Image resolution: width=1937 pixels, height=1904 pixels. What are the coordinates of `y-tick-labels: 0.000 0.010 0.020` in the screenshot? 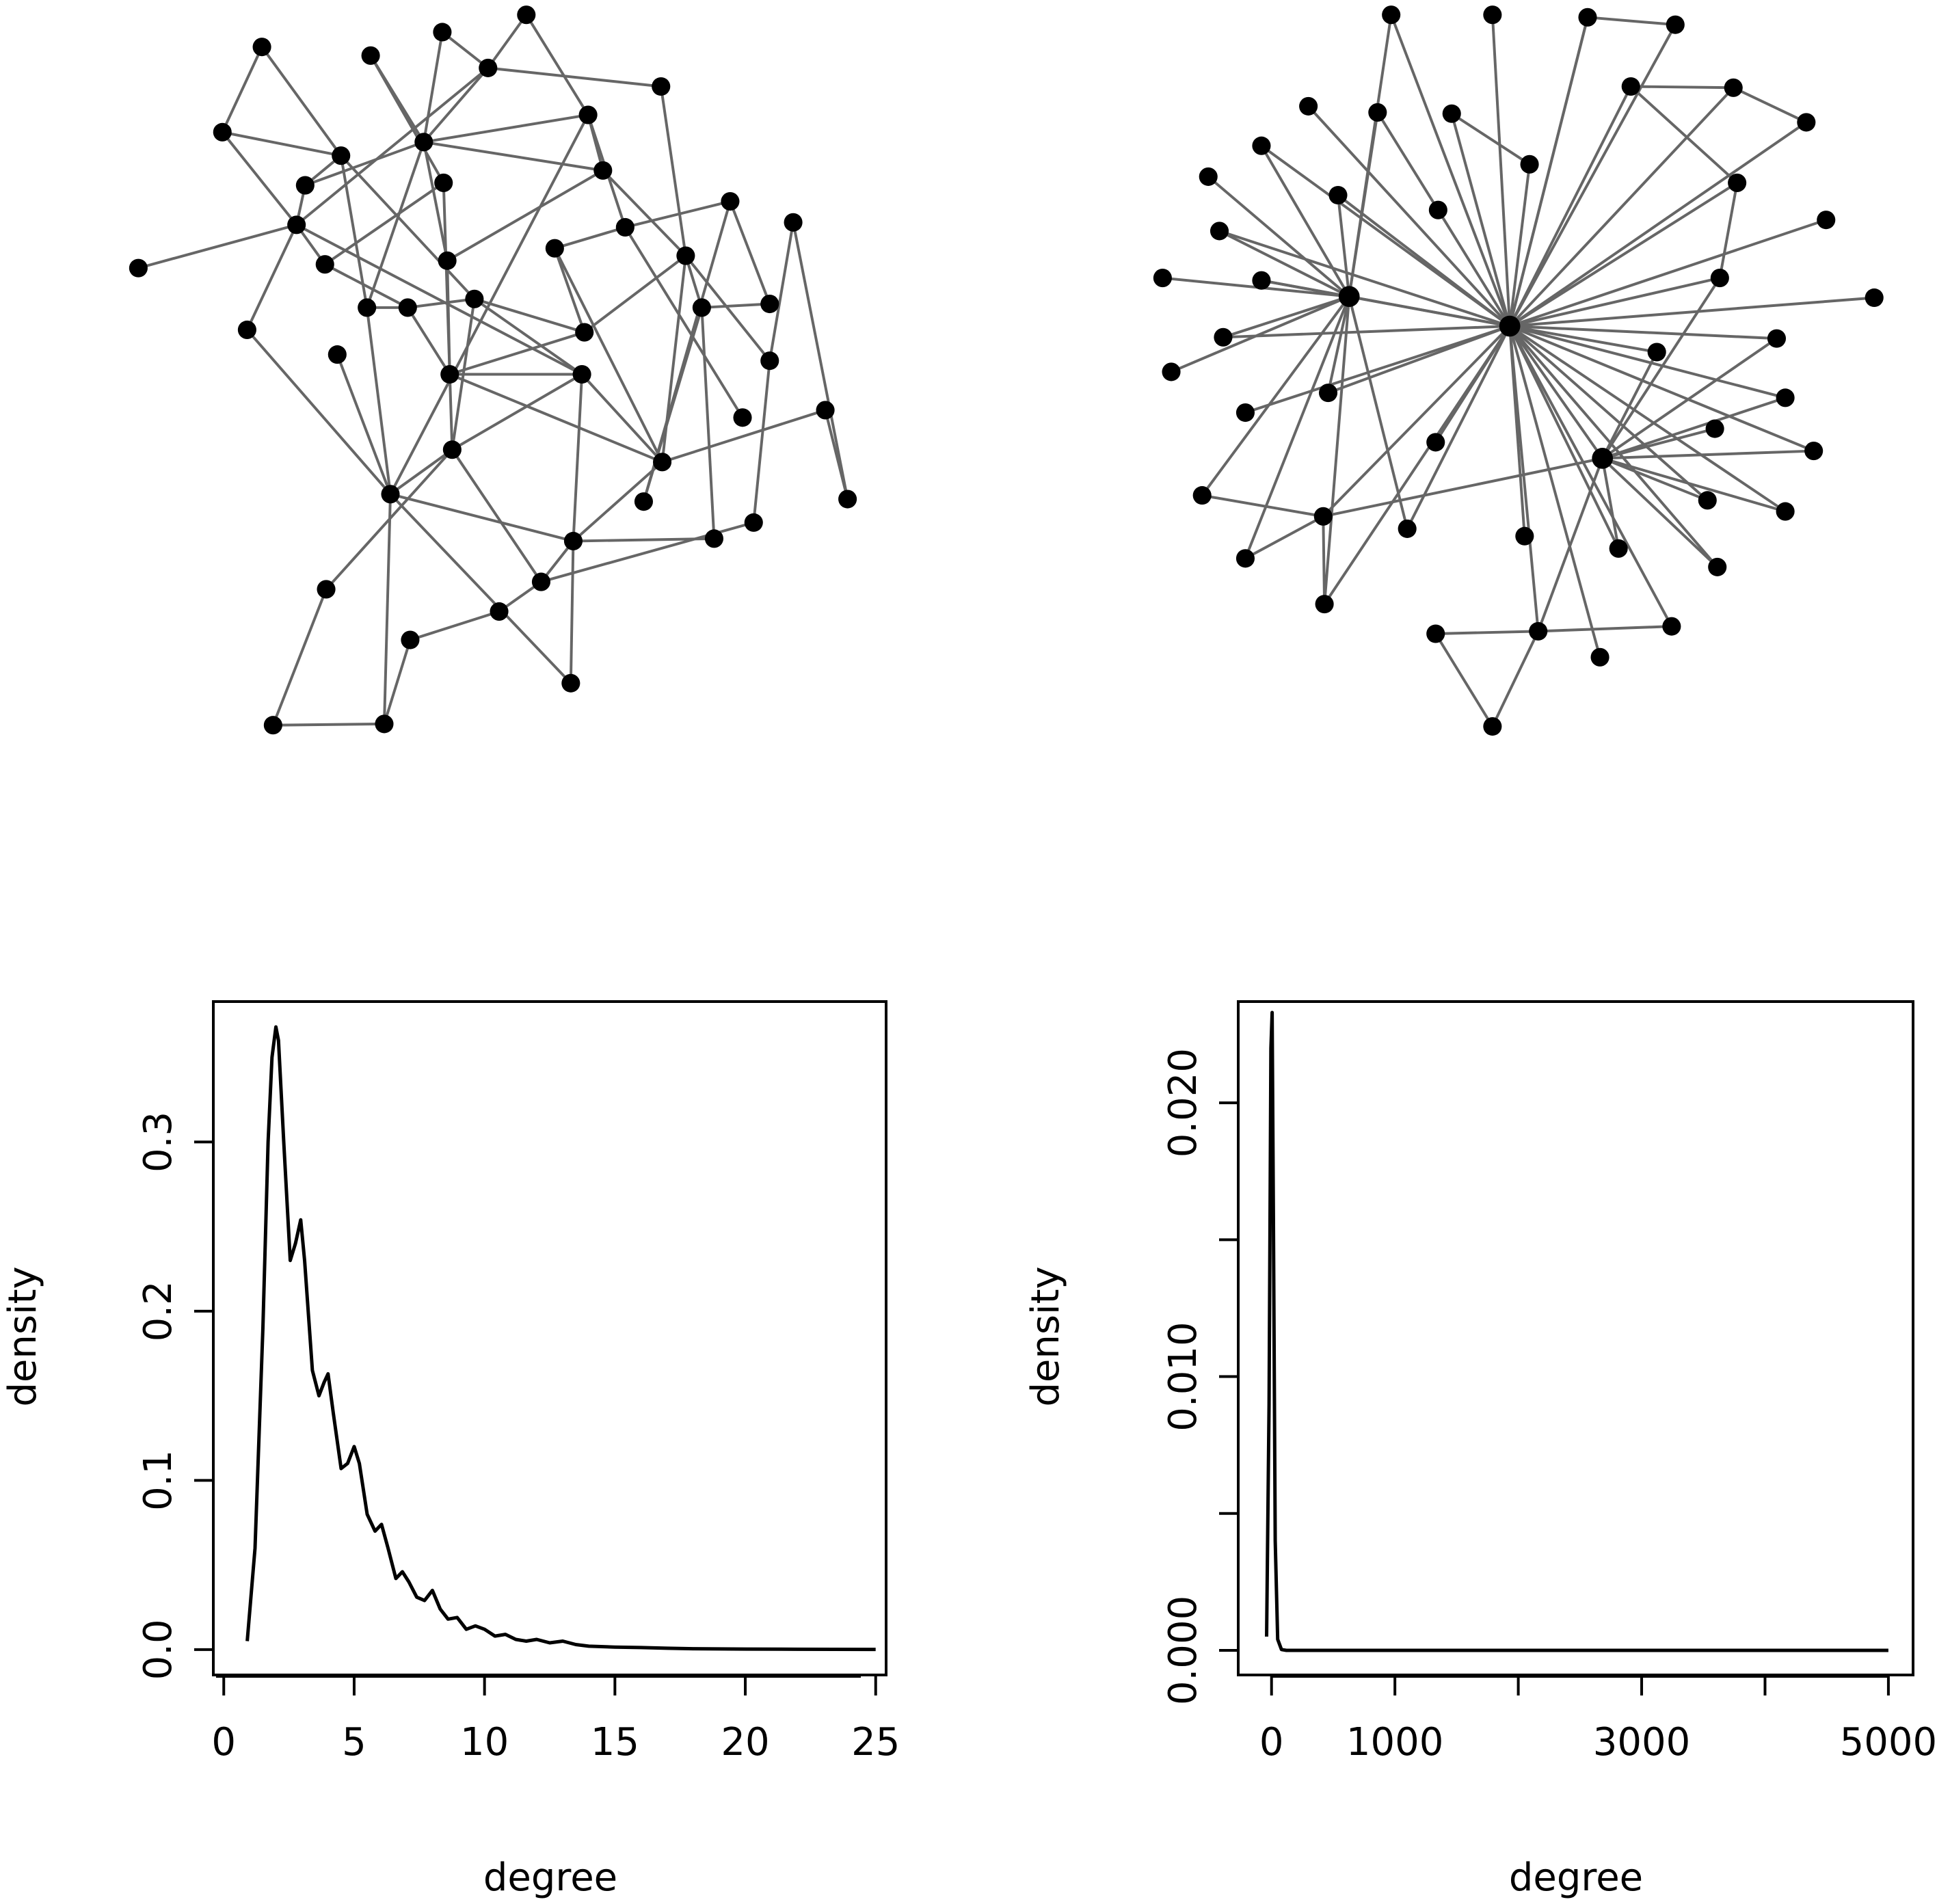 It's located at (1183, 1376).